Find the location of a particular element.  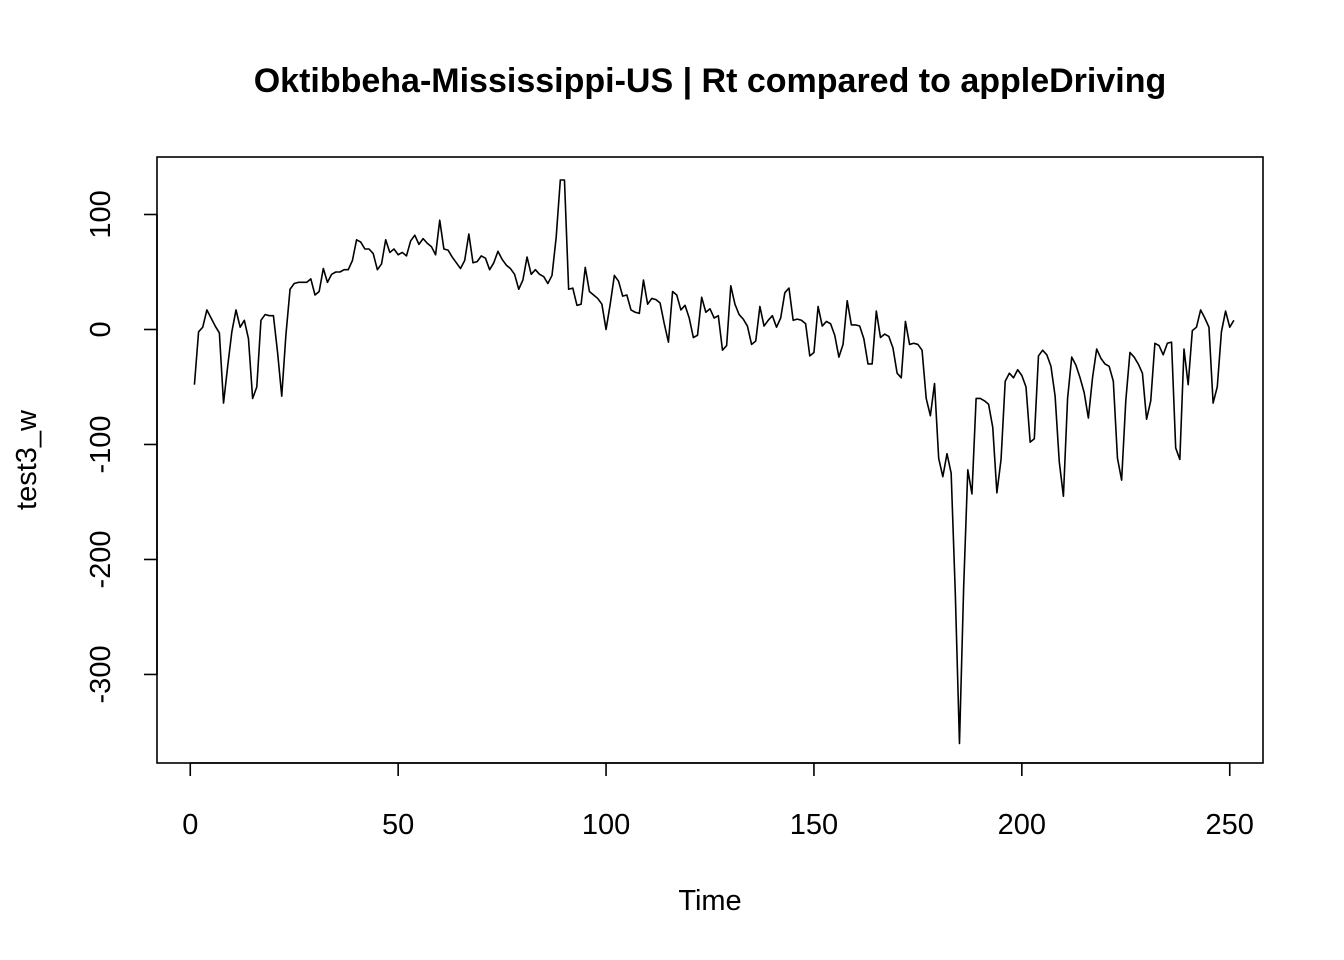

y-tick-label: 0 is located at coordinates (101, 329).